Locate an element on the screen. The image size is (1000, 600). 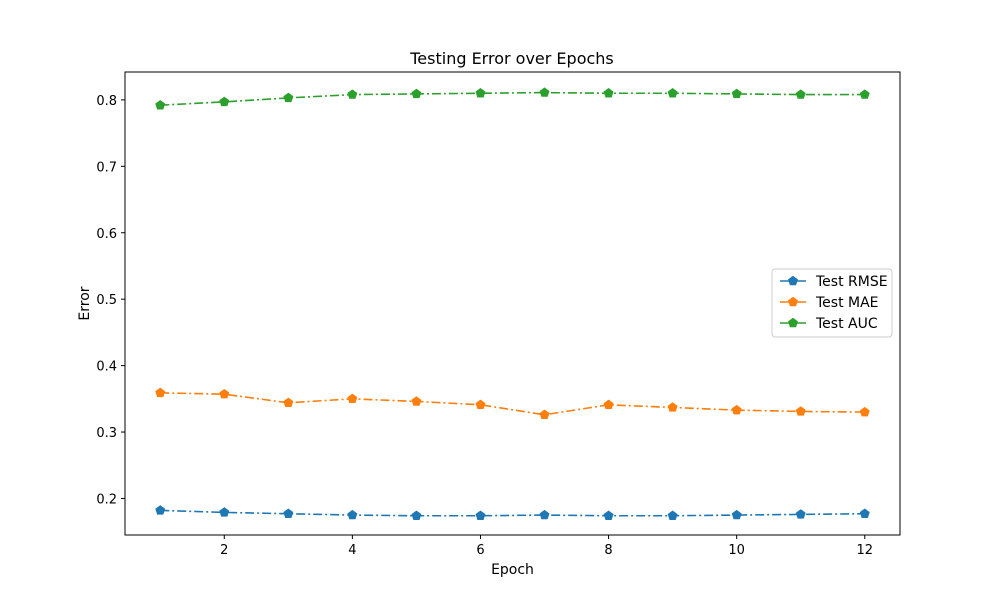
legend-entry: Test AUC is located at coordinates (829, 324).